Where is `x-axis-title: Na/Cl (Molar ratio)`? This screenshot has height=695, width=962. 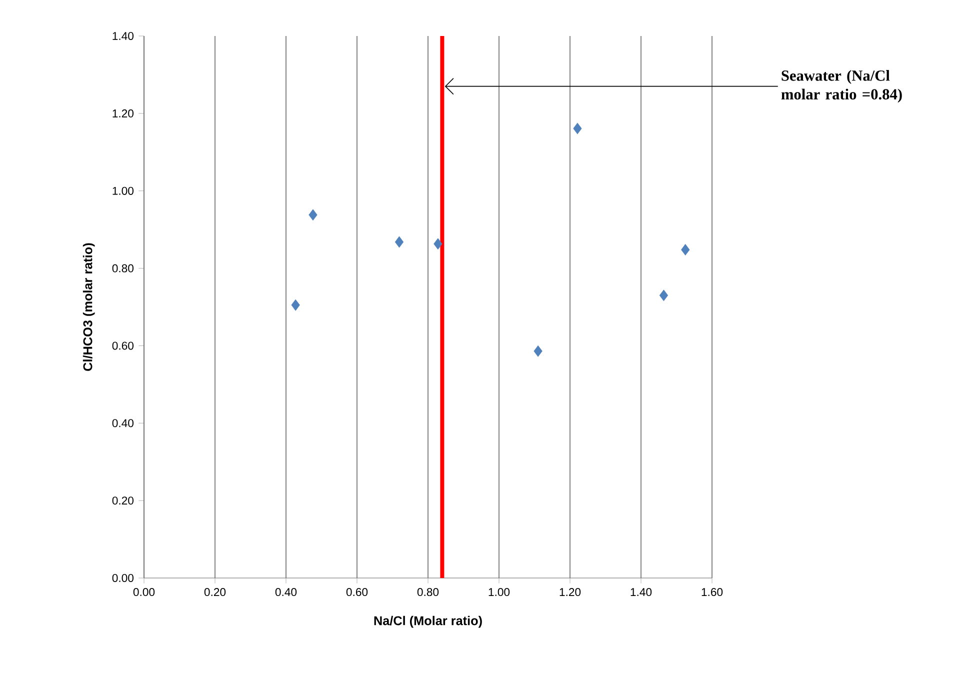 x-axis-title: Na/Cl (Molar ratio) is located at coordinates (428, 622).